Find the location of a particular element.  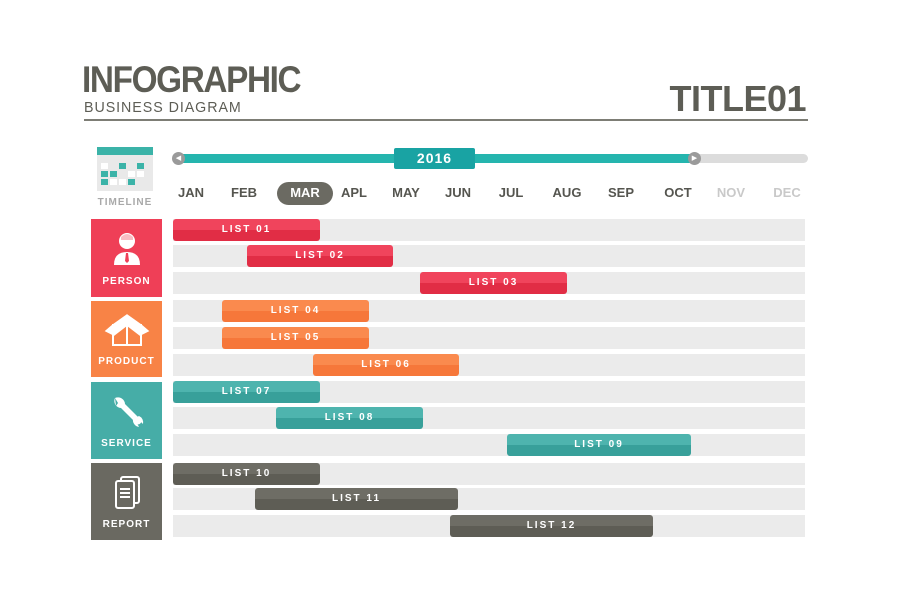

category-label: PERSON is located at coordinates (126, 281).